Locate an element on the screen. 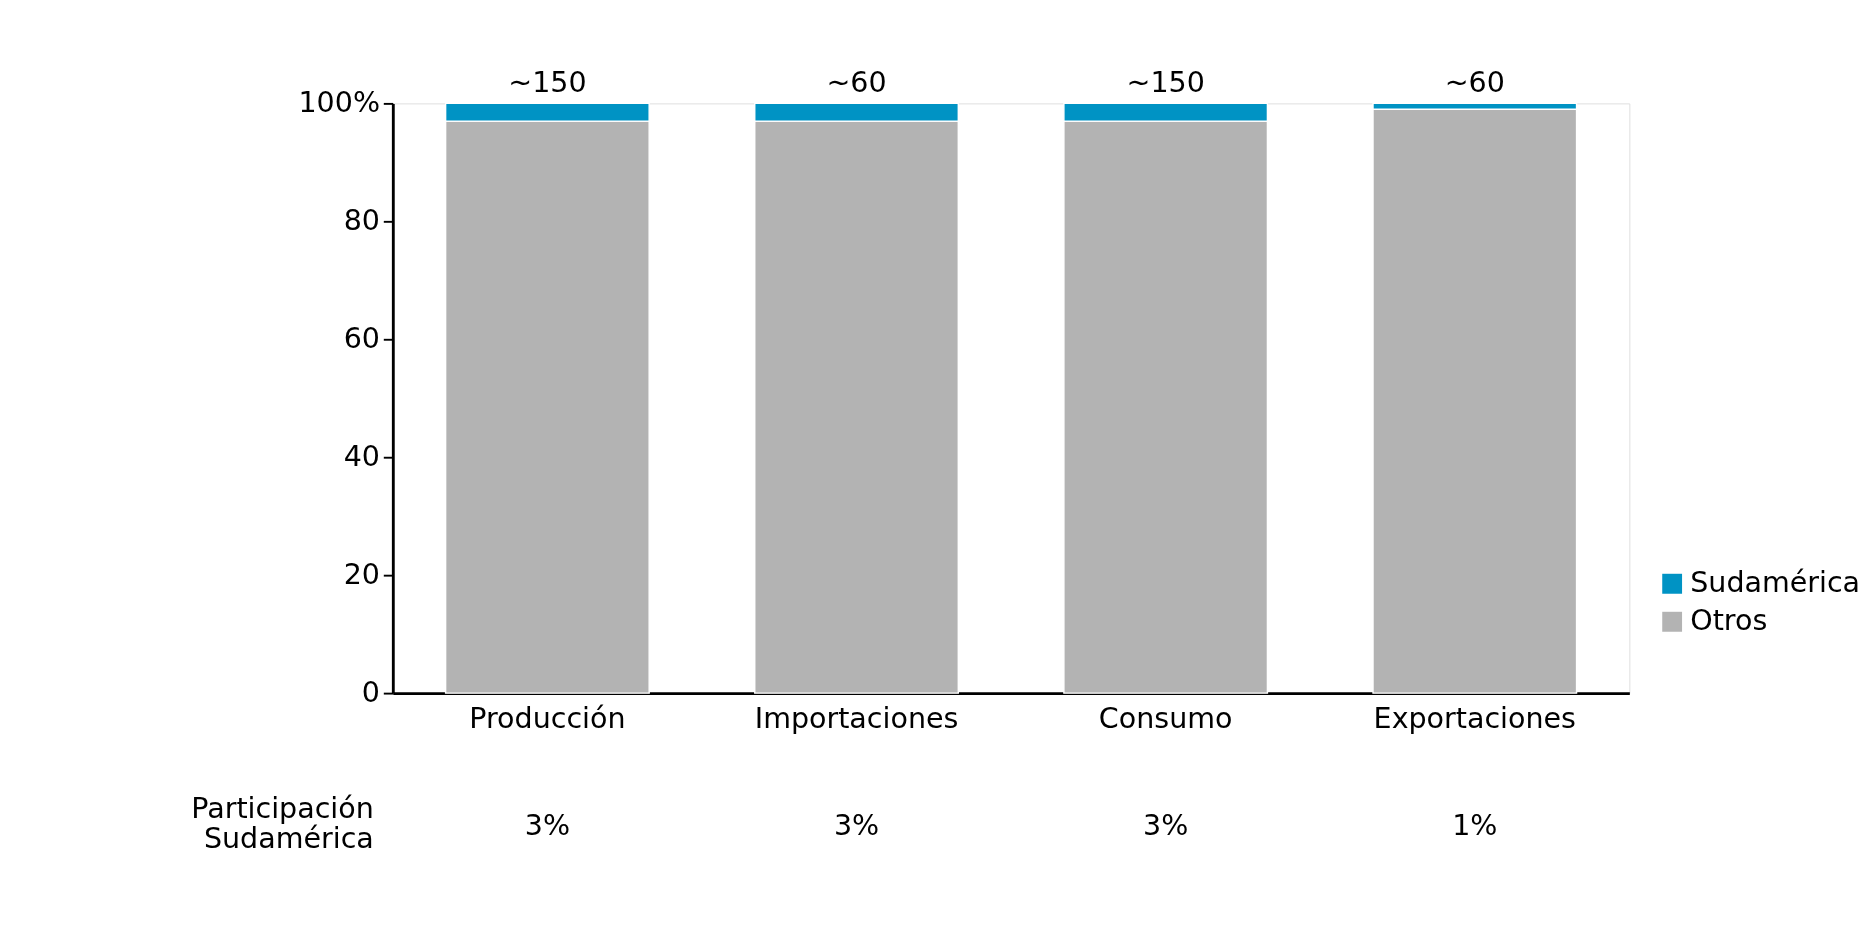 This screenshot has height=937, width=1870. data-label: 1% is located at coordinates (1475, 825).